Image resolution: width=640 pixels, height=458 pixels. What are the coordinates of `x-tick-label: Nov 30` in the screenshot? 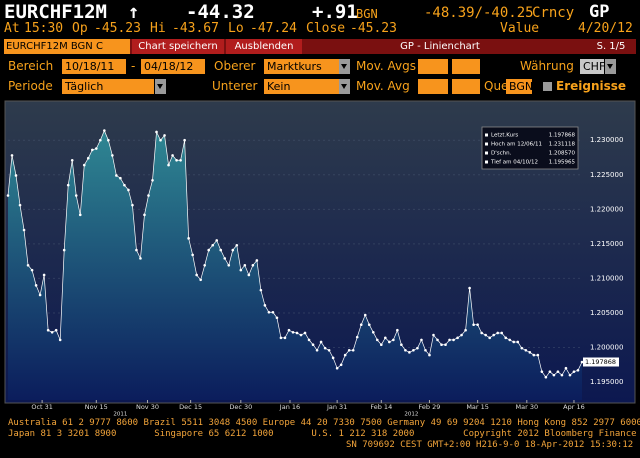 It's located at (147, 407).